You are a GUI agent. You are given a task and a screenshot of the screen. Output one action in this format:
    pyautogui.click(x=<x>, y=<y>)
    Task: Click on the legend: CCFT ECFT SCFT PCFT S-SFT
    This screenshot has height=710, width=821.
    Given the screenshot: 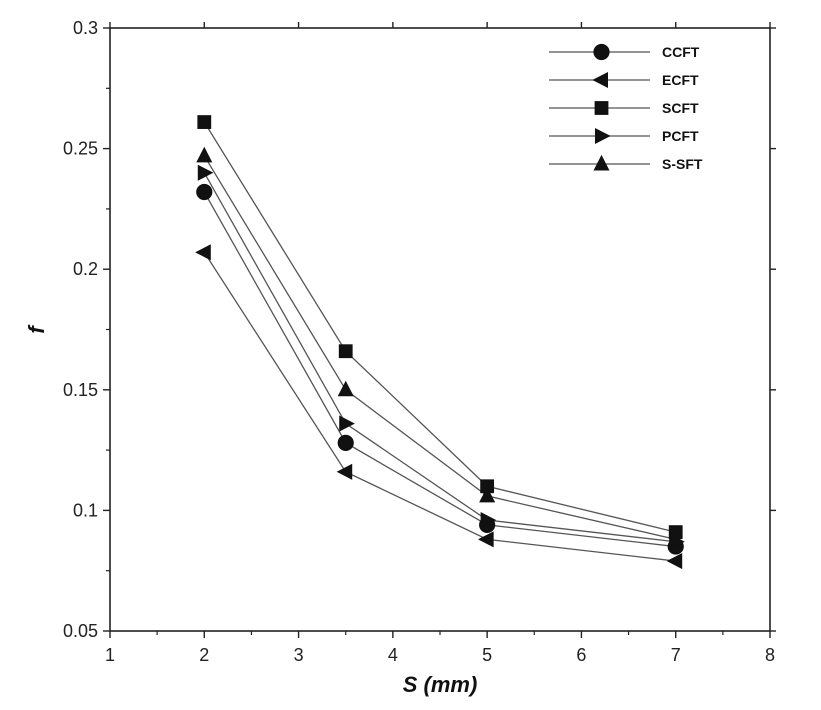 What is the action you would take?
    pyautogui.click(x=626, y=107)
    